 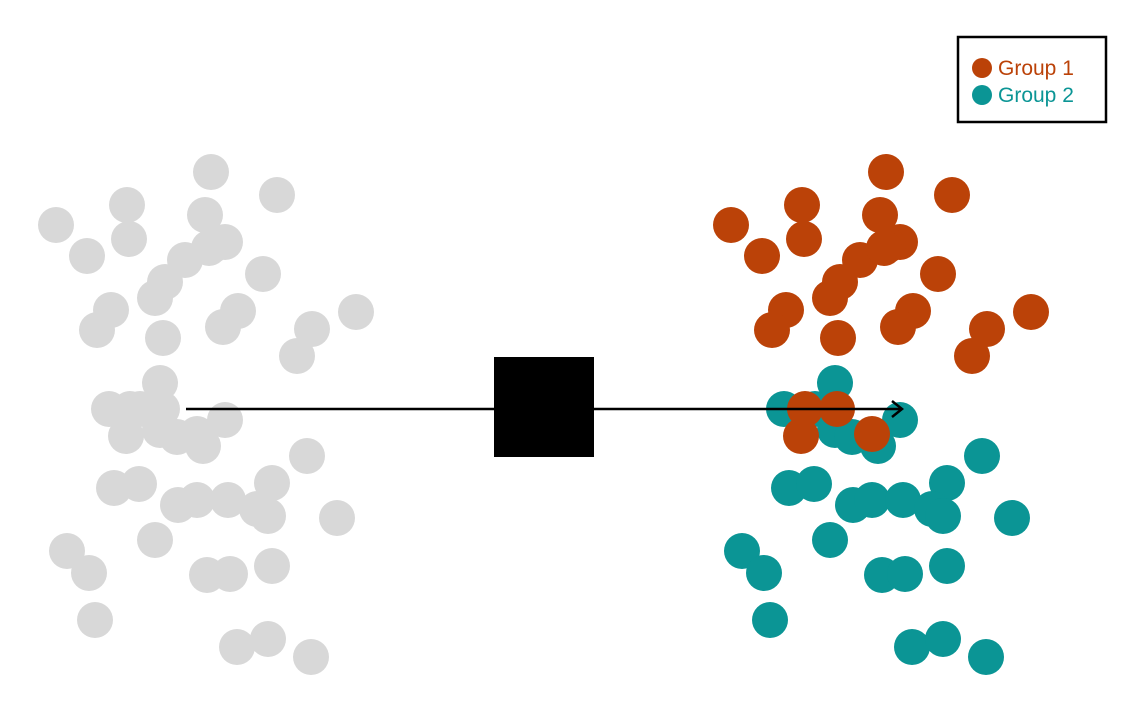 I want to click on process-box, so click(x=544, y=407).